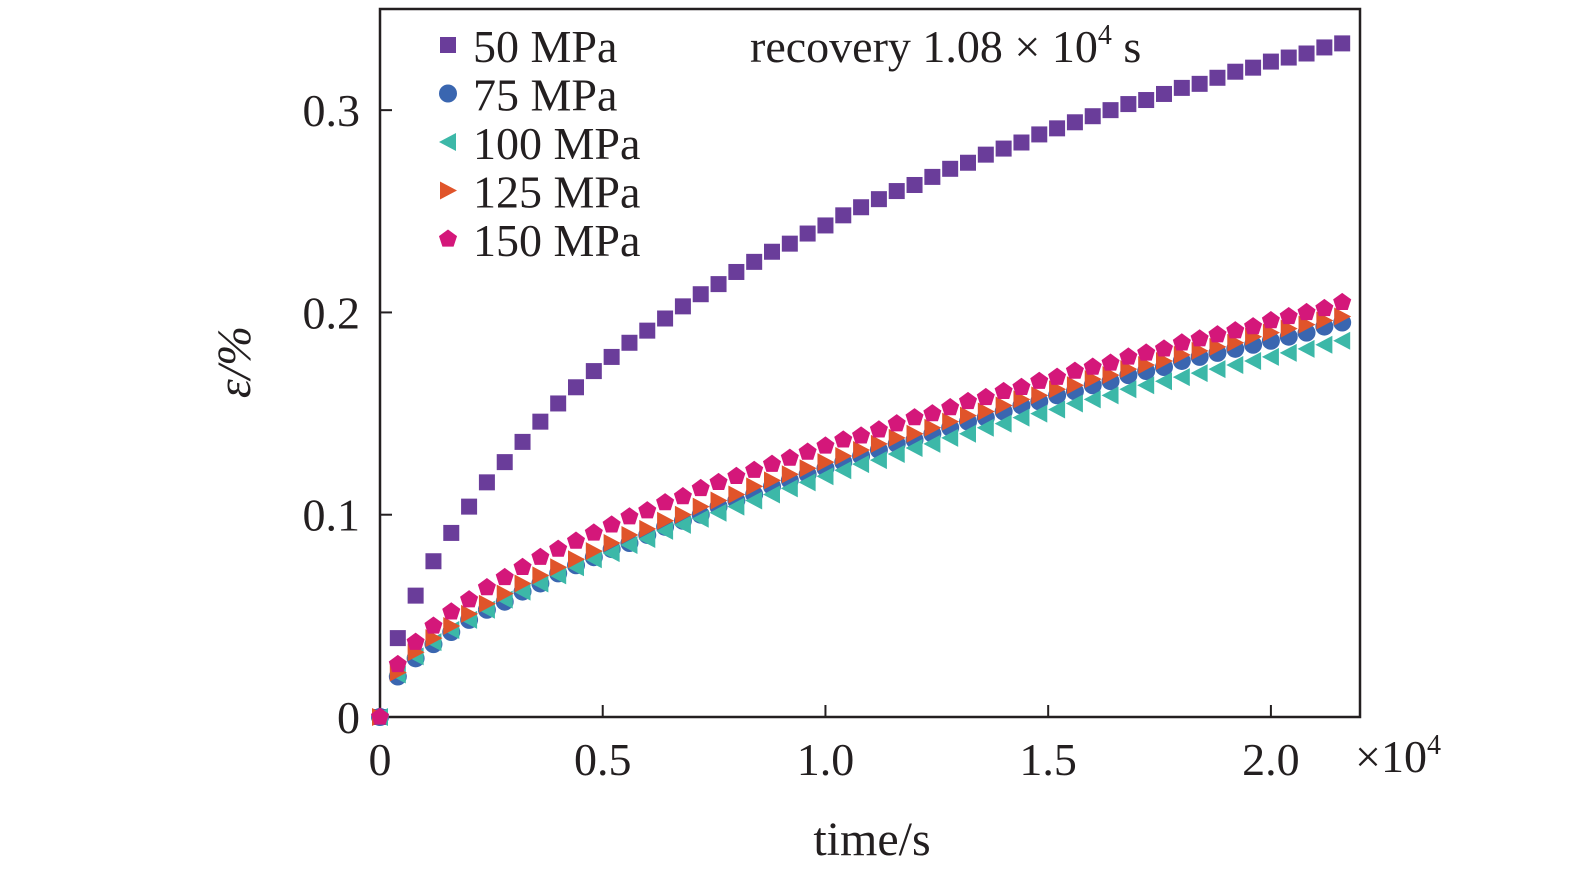  I want to click on legend-marker, so click(447, 142).